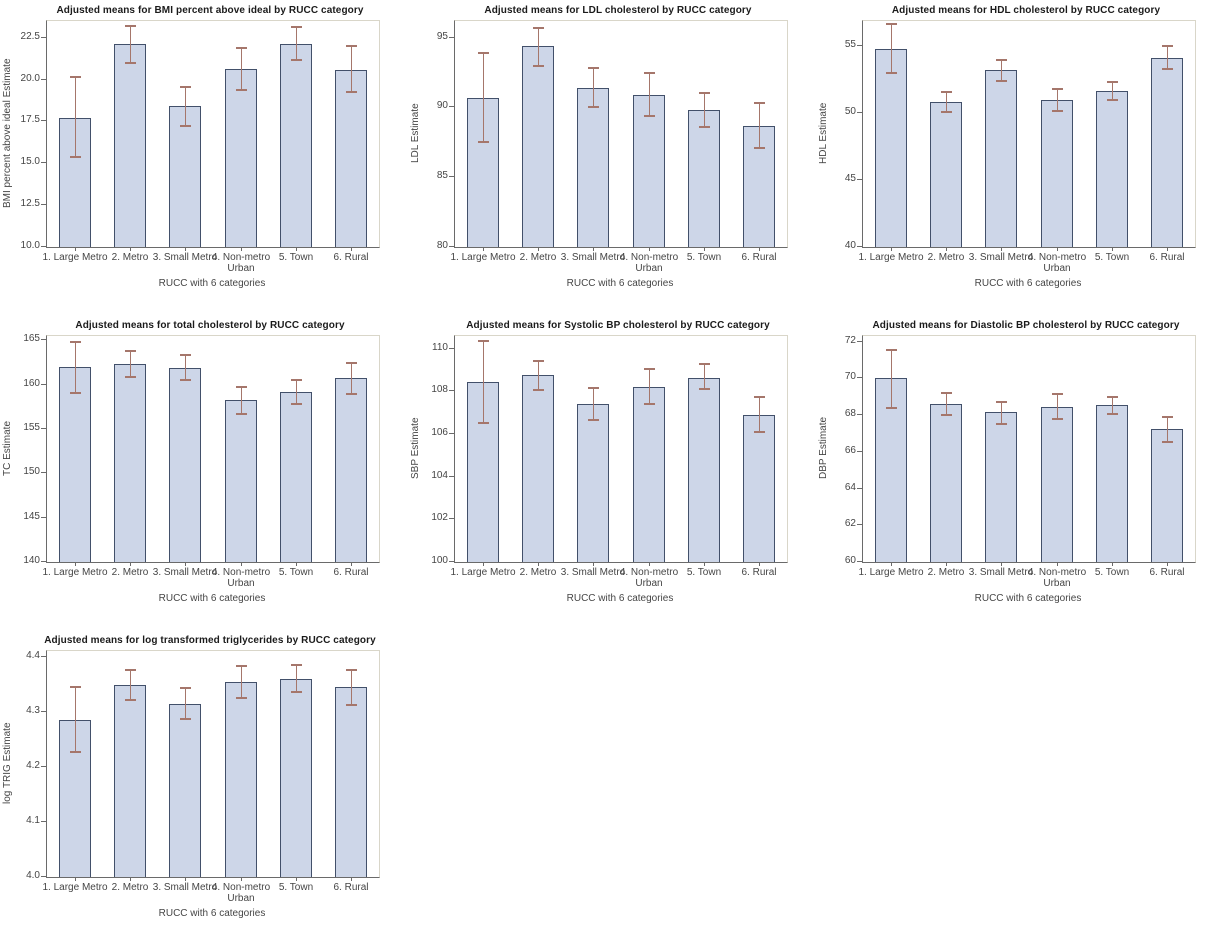 The image size is (1224, 930). I want to click on y-tick-label: 106, so click(439, 432).